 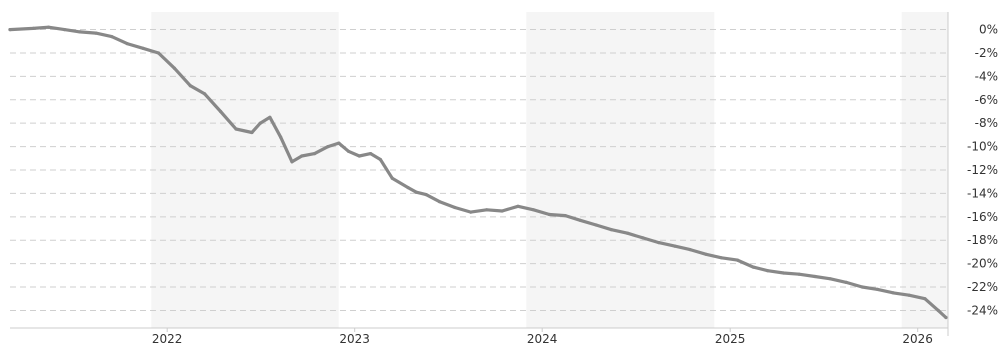 What do you see at coordinates (982, 240) in the screenshot?
I see `y-tick-label: -18%` at bounding box center [982, 240].